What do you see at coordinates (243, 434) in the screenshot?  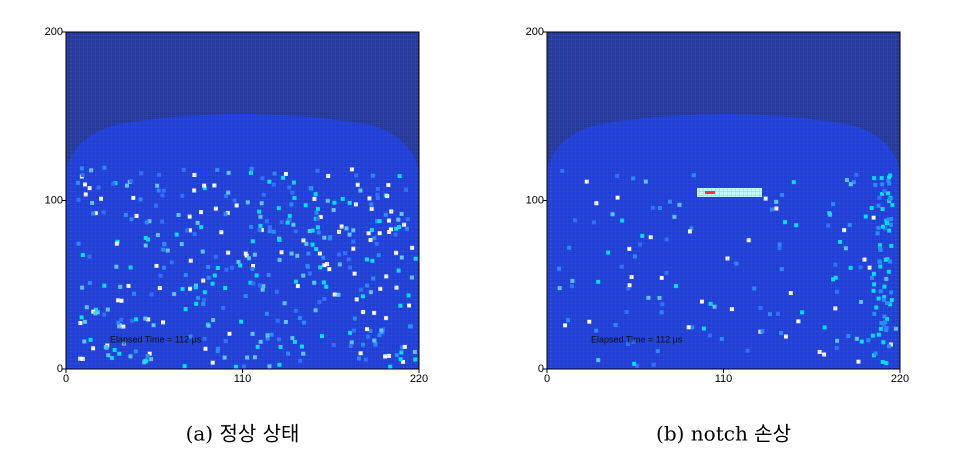 I see `caption: (a) 정상 상태` at bounding box center [243, 434].